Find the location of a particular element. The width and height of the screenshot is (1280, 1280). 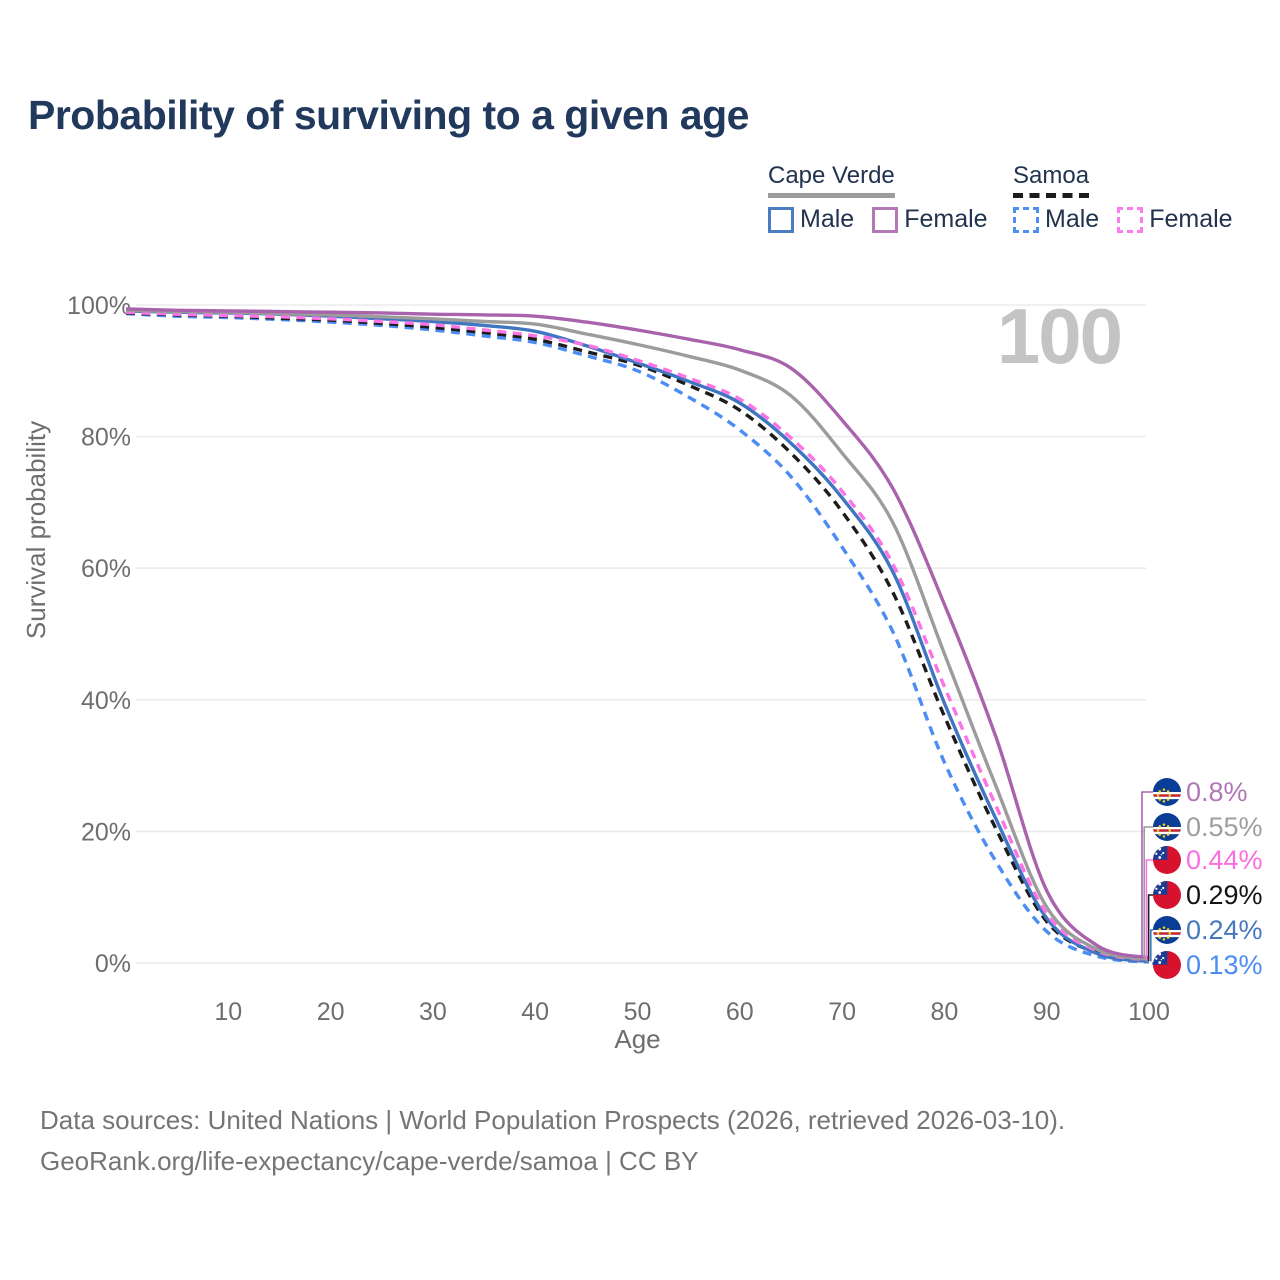

x-tick-100: 100 is located at coordinates (1149, 1012).